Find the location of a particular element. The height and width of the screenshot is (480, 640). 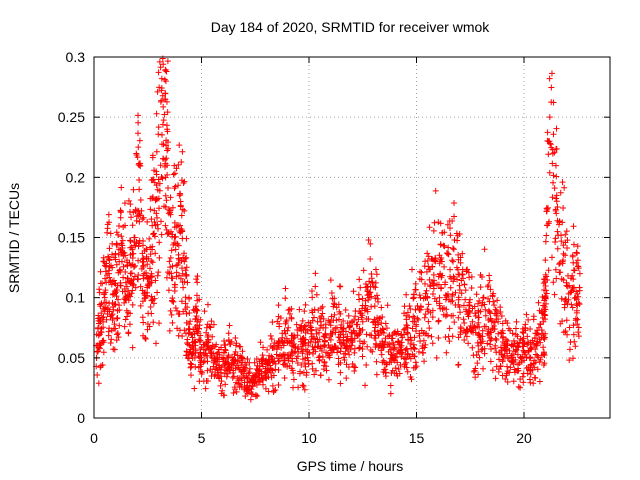

x-axis-label: GPS time / hours is located at coordinates (350, 466).